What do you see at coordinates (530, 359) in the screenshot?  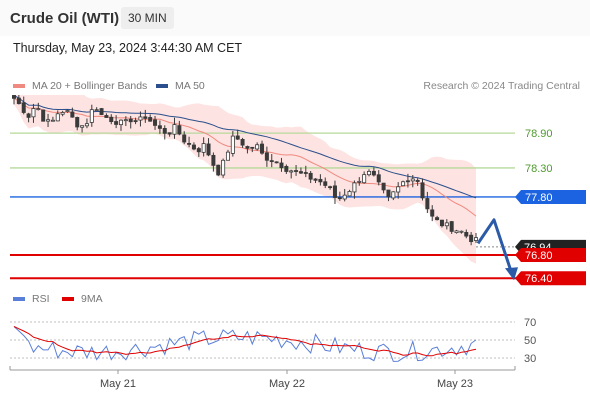 I see `rsi-tick-30: 30` at bounding box center [530, 359].